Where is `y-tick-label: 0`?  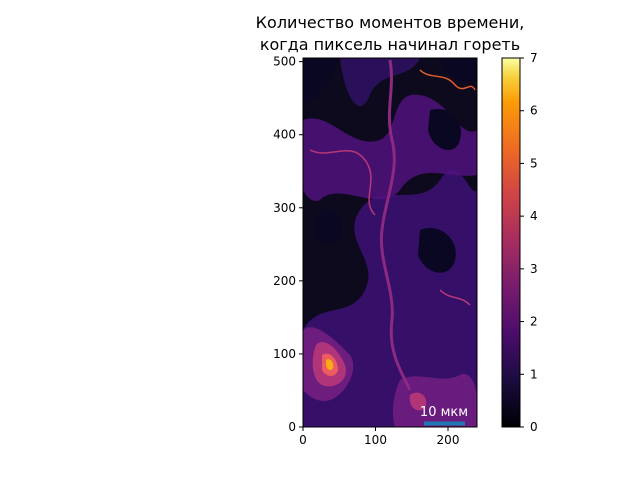 y-tick-label: 0 is located at coordinates (292, 427).